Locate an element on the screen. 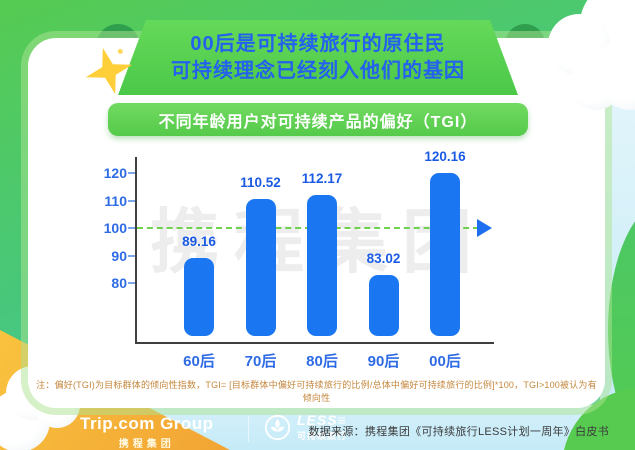 Image resolution: width=635 pixels, height=450 pixels. less-logo-subtitle: 可持续旅行 is located at coordinates (322, 436).